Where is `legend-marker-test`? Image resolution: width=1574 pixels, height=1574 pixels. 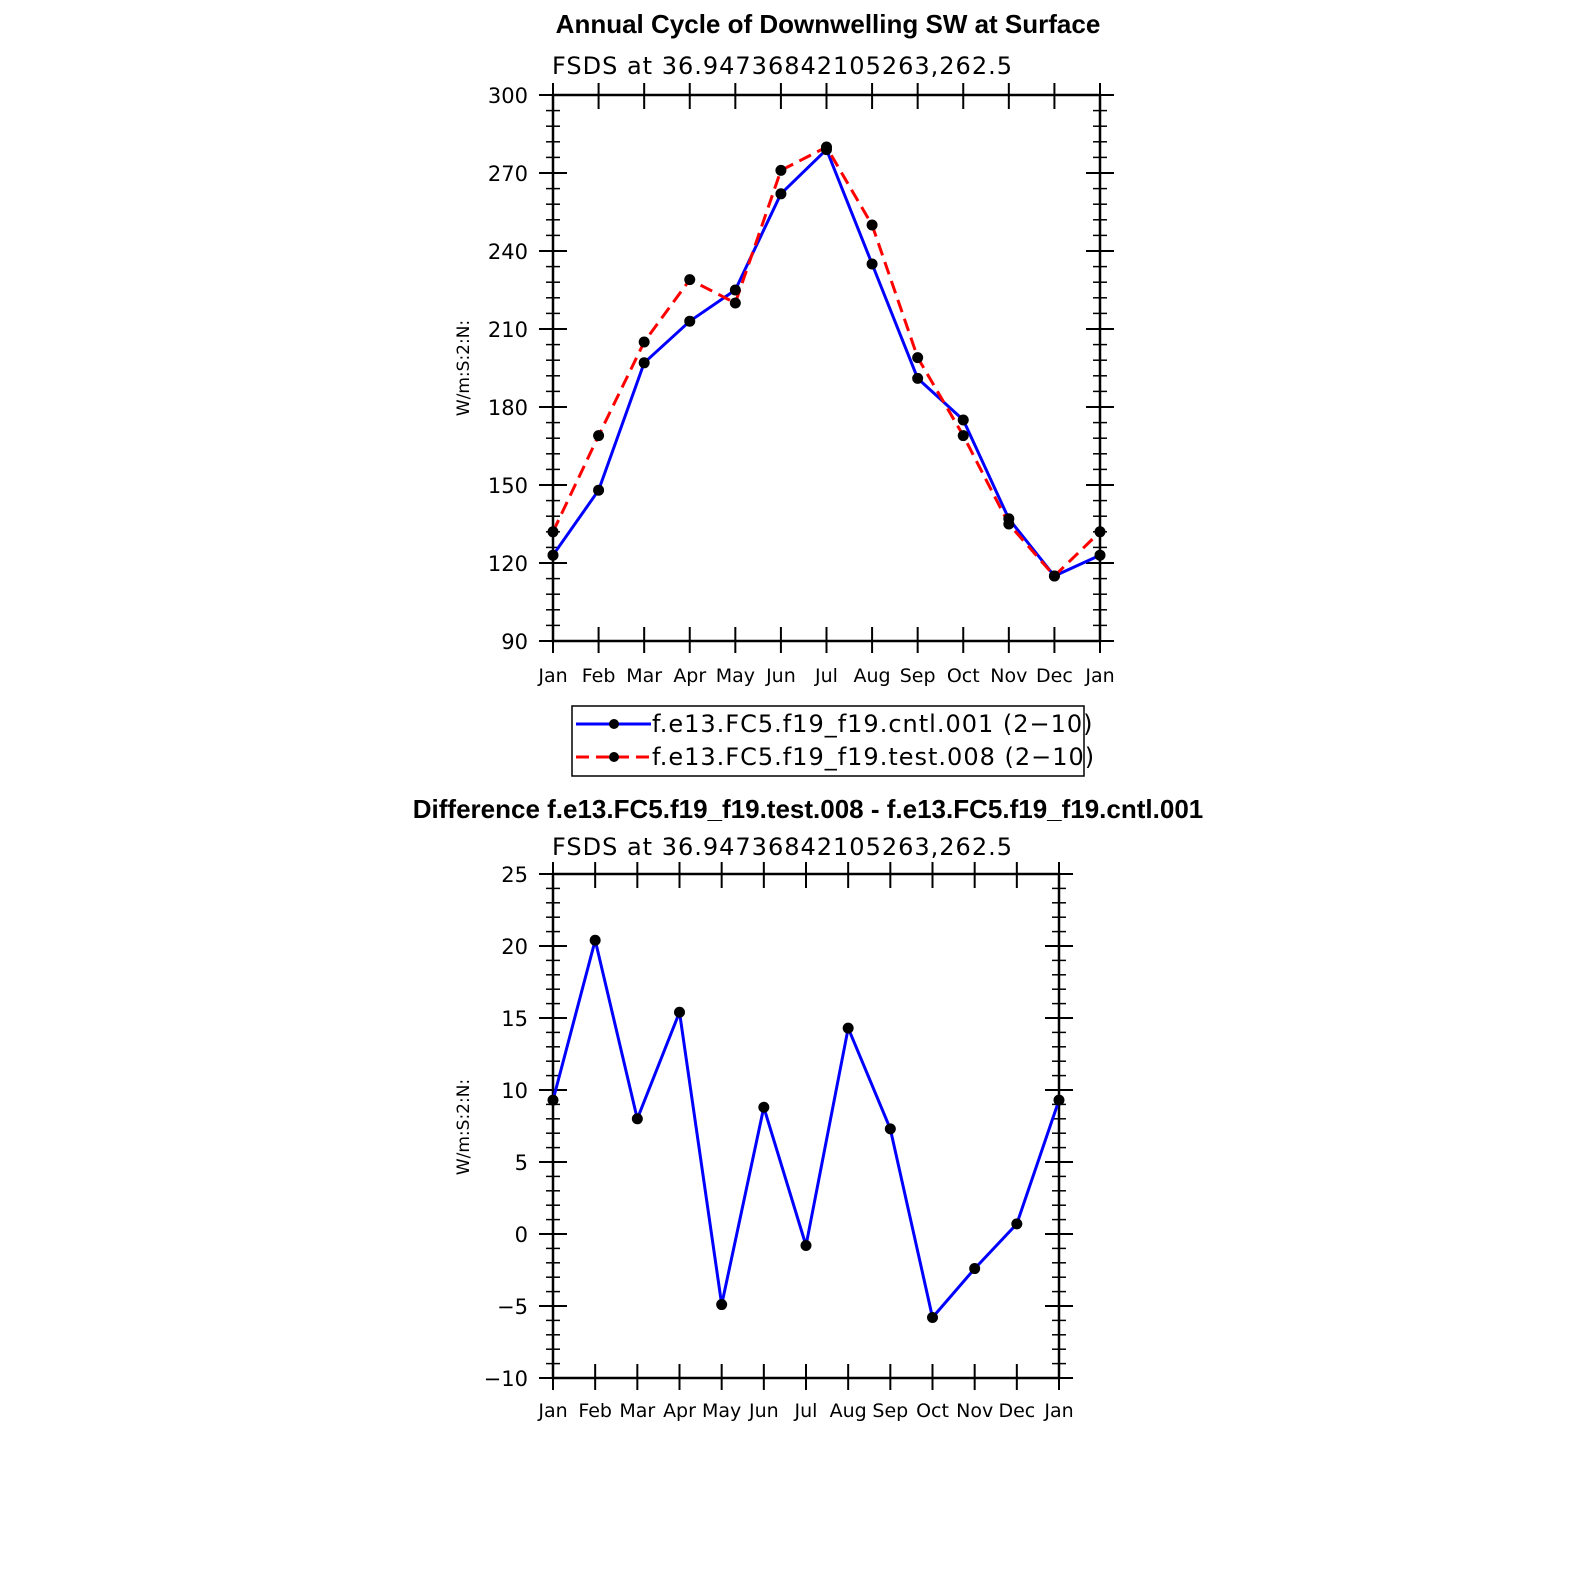 legend-marker-test is located at coordinates (614, 757).